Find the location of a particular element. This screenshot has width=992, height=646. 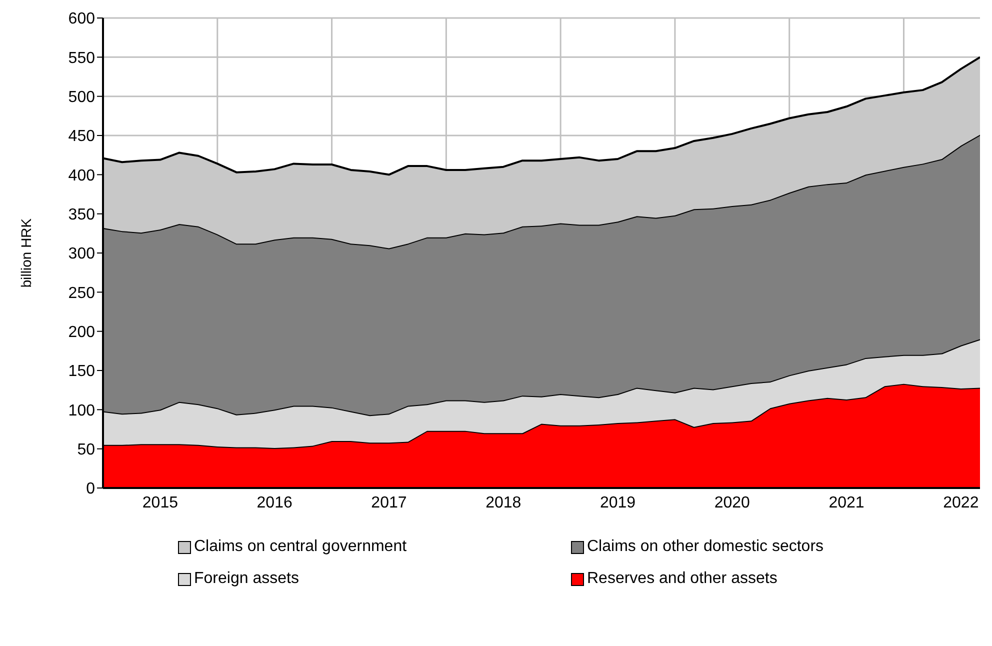

y-axis-title: billion HRK is located at coordinates (26, 253).